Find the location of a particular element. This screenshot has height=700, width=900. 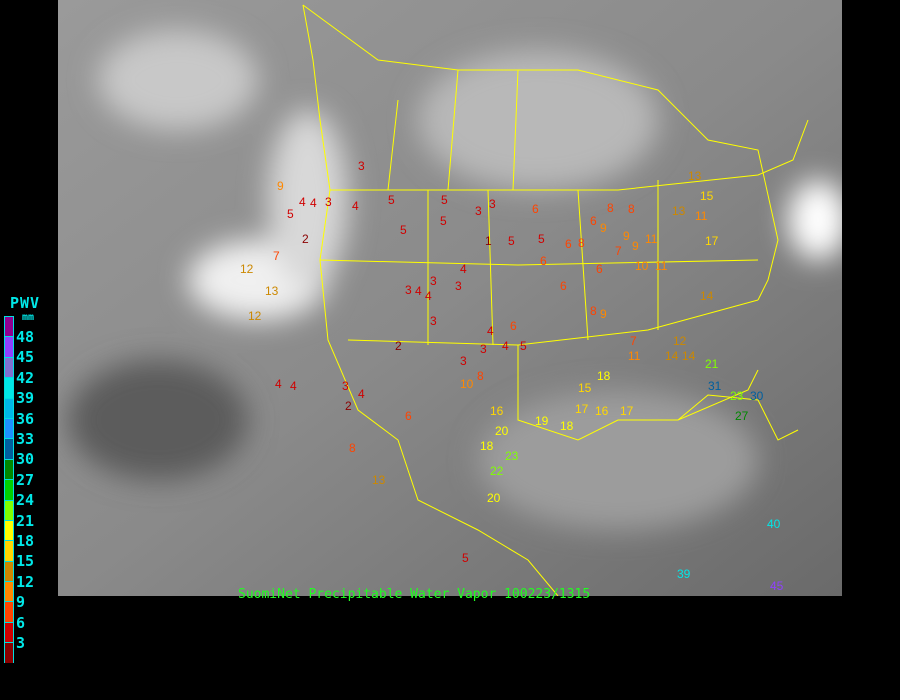

pwv-station-value: 1 is located at coordinates (488, 241).